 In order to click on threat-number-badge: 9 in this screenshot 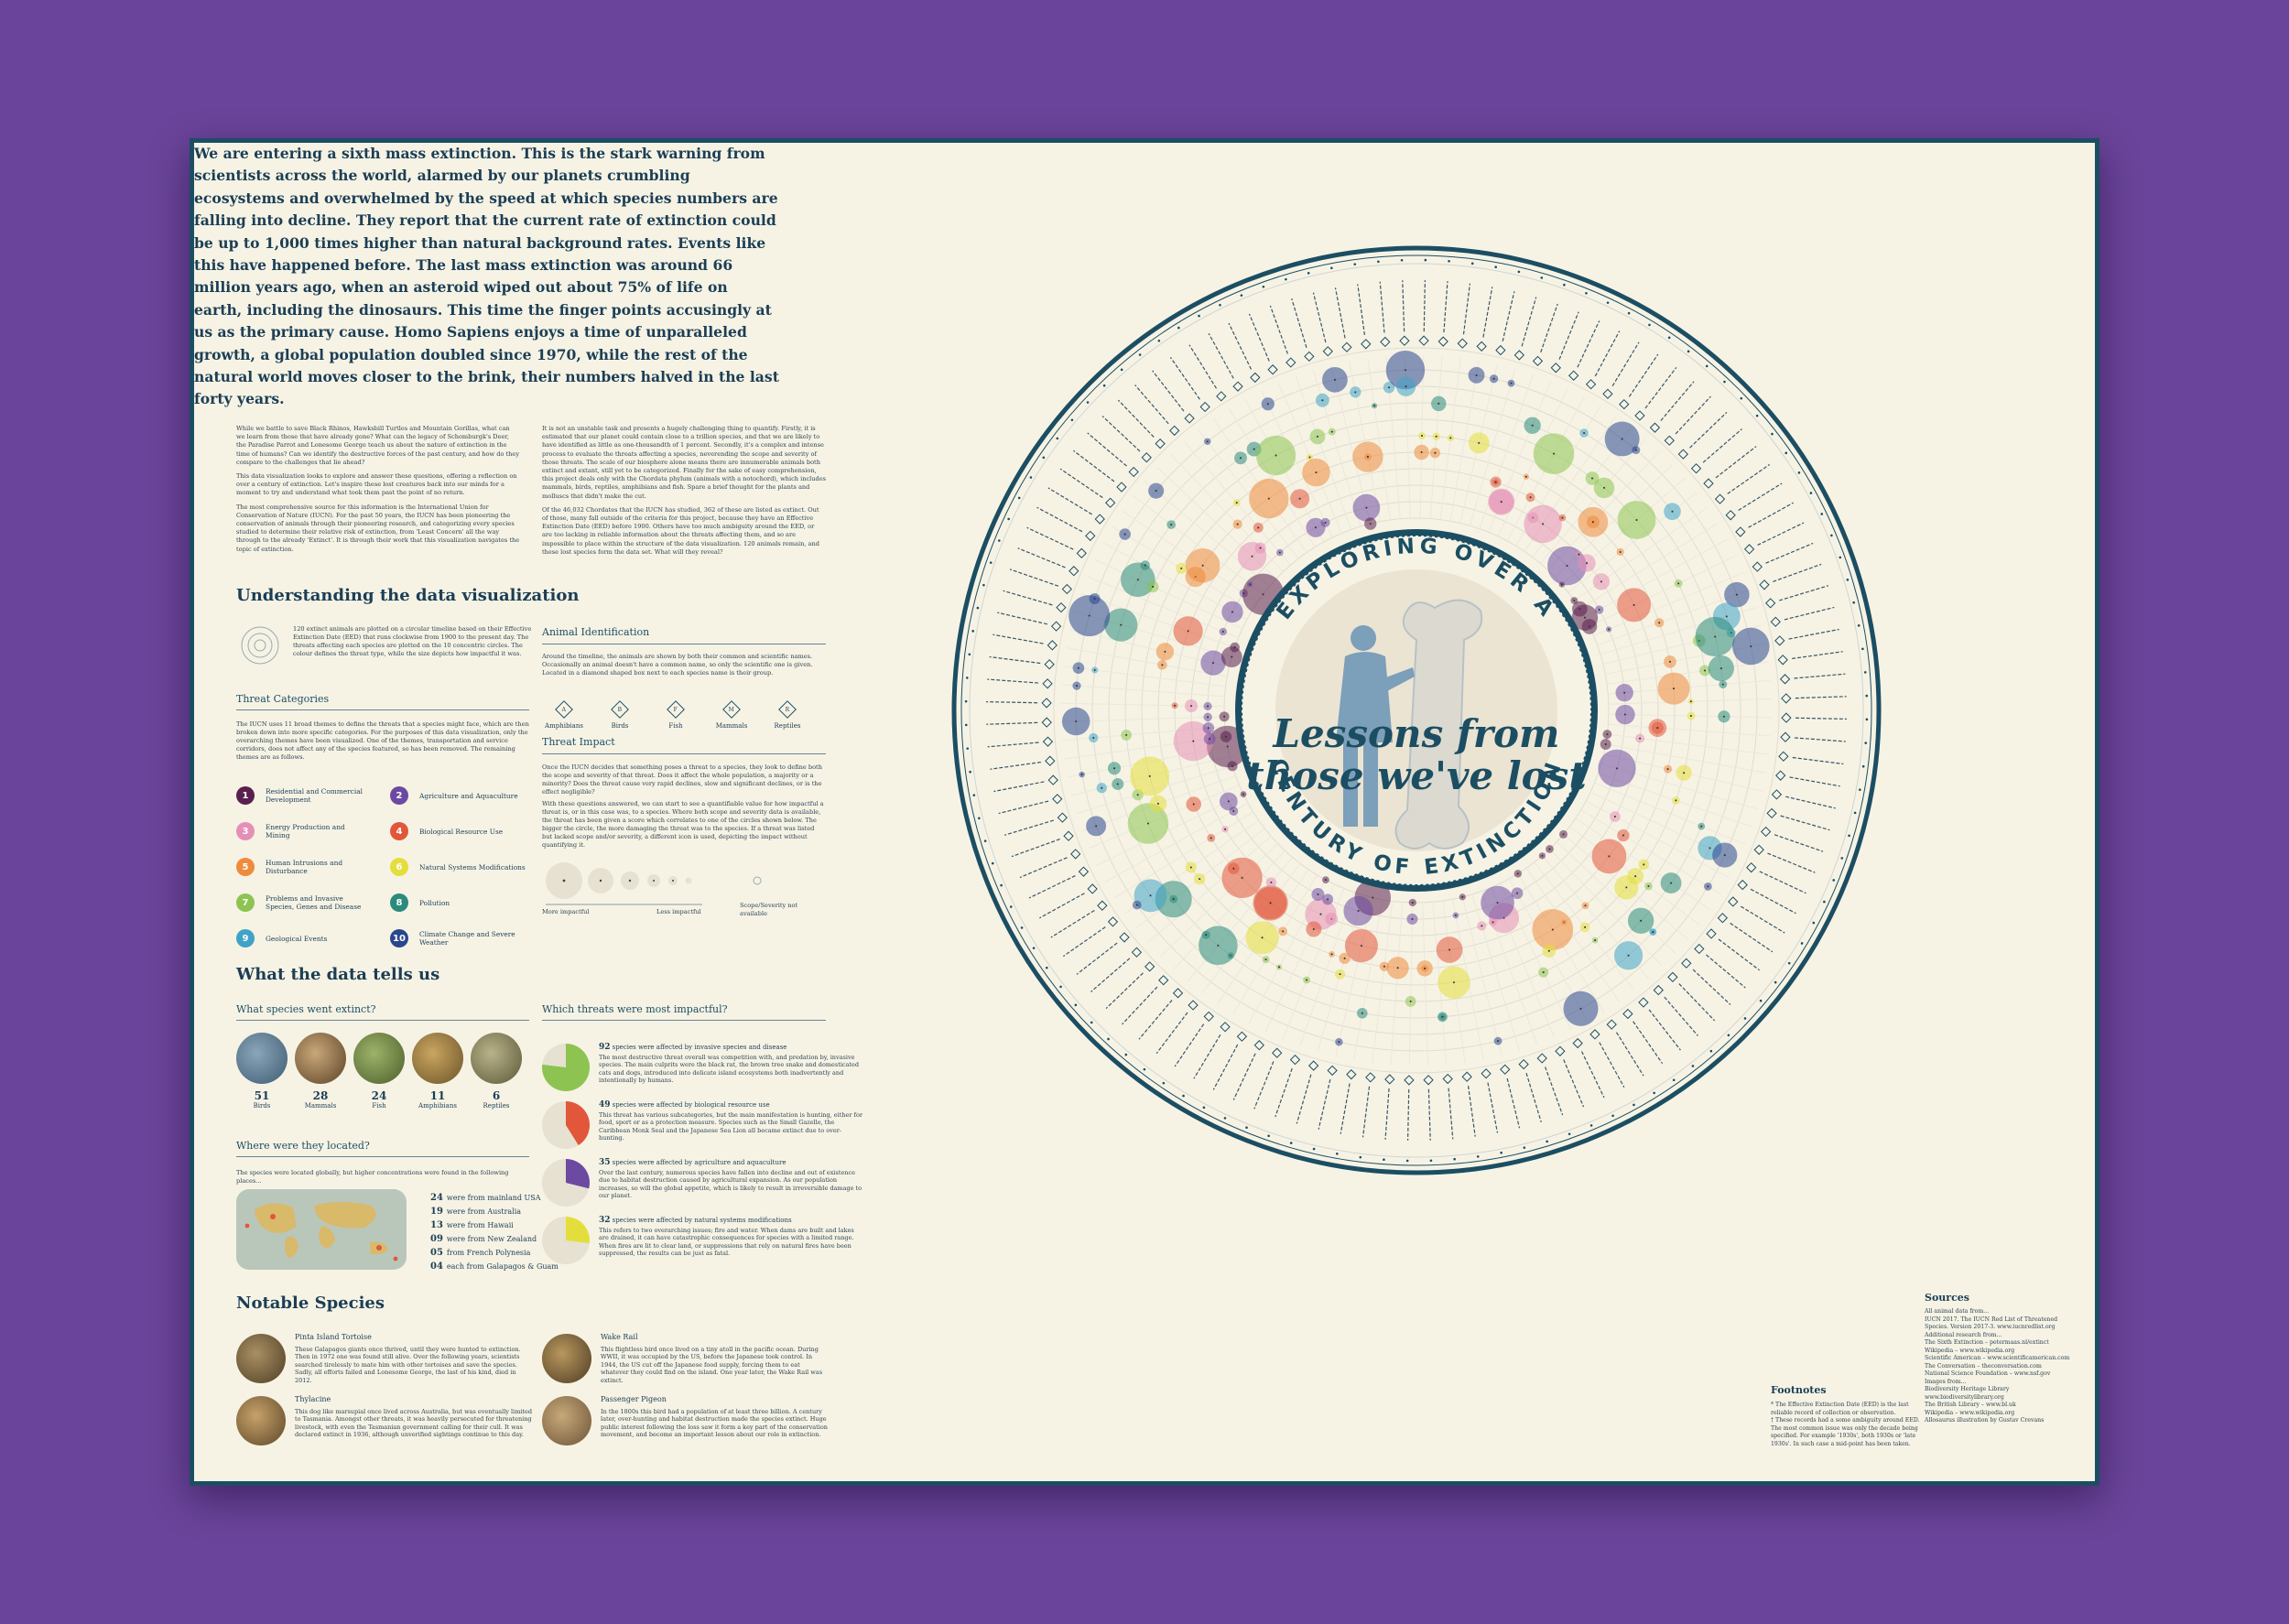, I will do `click(245, 938)`.